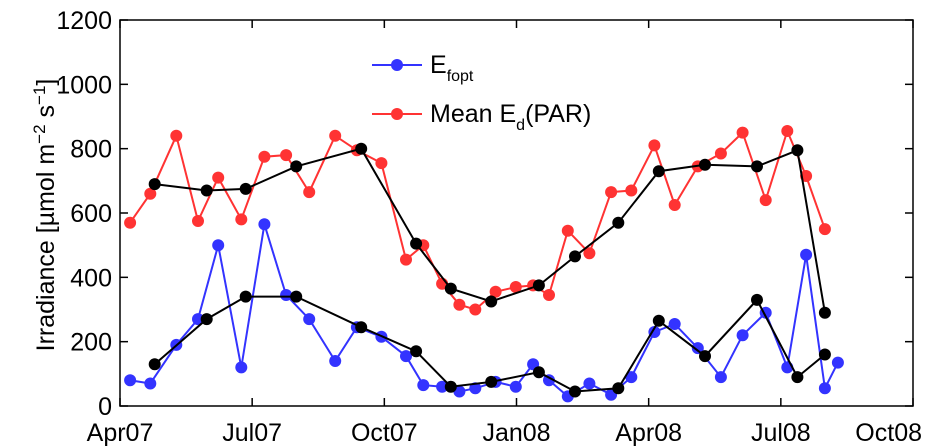 This screenshot has height=448, width=925. Describe the element at coordinates (46, 248) in the screenshot. I see `y-axis-label-main: Irradiance [µmol m` at that location.